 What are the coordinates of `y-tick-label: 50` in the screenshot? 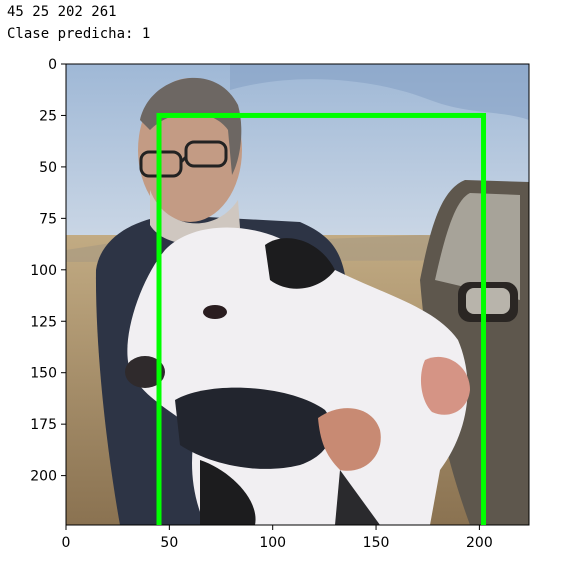 It's located at (48, 168).